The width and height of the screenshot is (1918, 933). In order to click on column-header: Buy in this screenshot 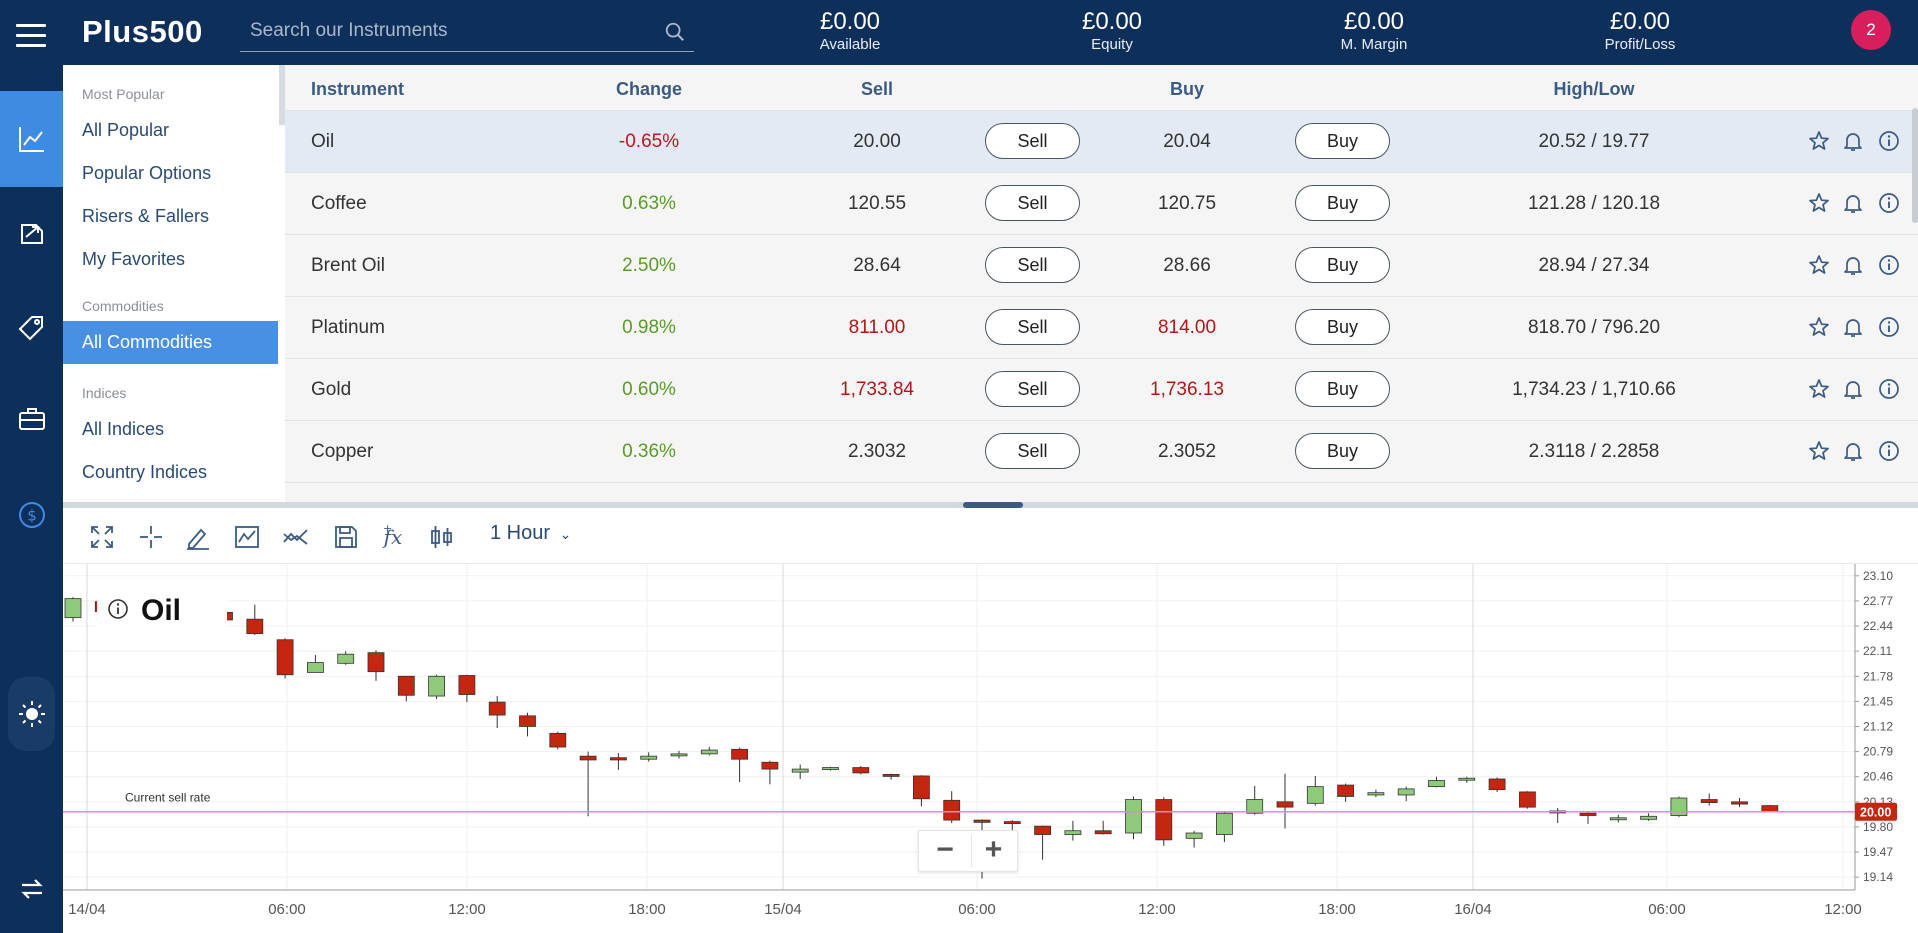, I will do `click(1187, 89)`.